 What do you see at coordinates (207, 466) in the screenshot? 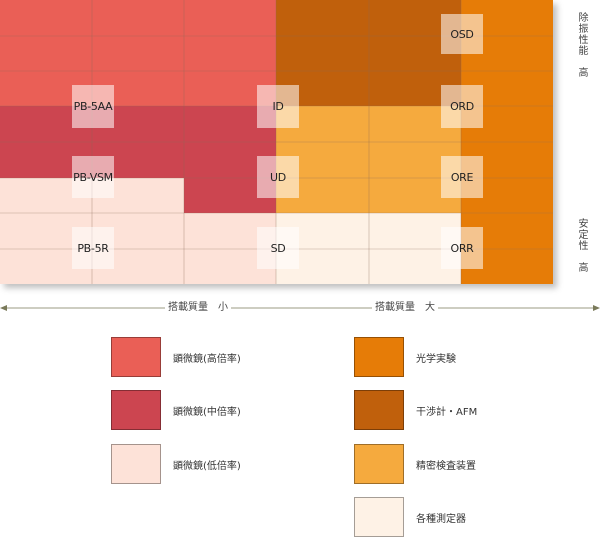
I see `legend-label: 顕微鏡(低倍率)` at bounding box center [207, 466].